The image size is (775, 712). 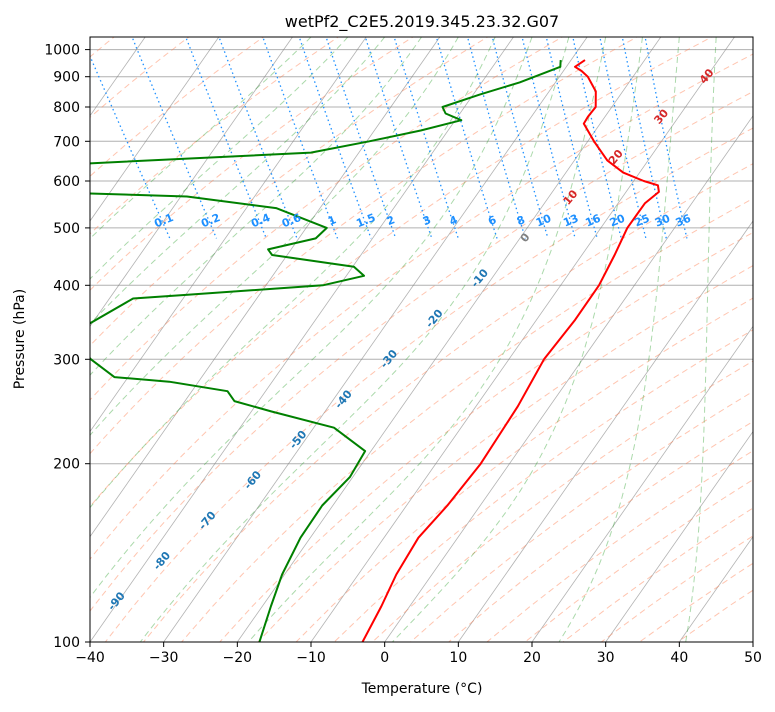 What do you see at coordinates (252, 480) in the screenshot?
I see `isotherm-label: -60` at bounding box center [252, 480].